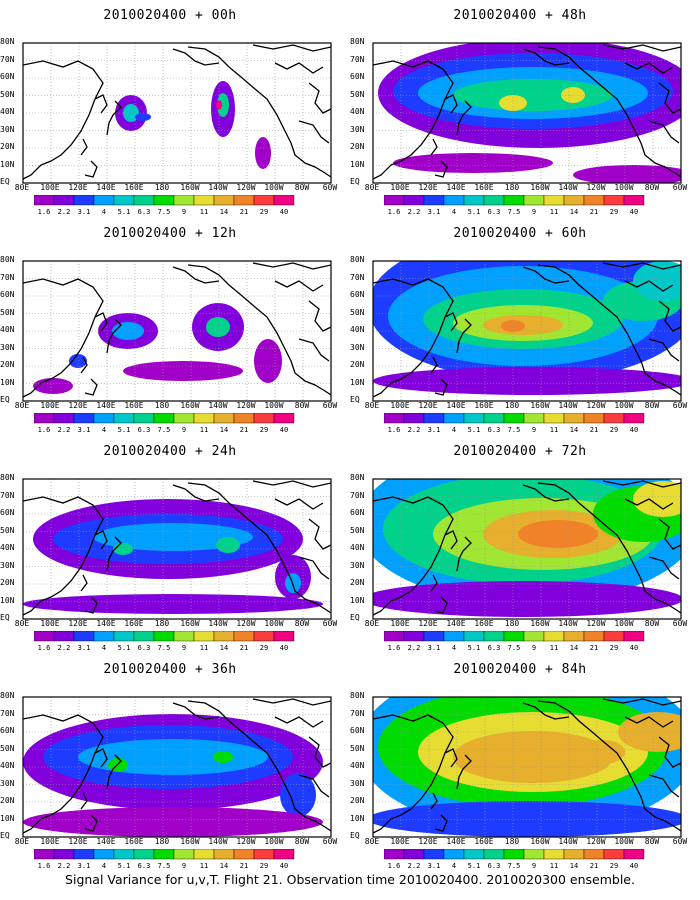 The width and height of the screenshot is (700, 900). Describe the element at coordinates (164, 648) in the screenshot. I see `colorbar-label: 7.5` at that location.